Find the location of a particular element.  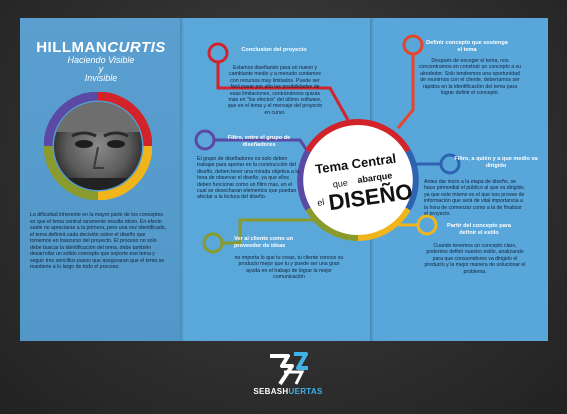

fold-shadow-left is located at coordinates (182, 179).